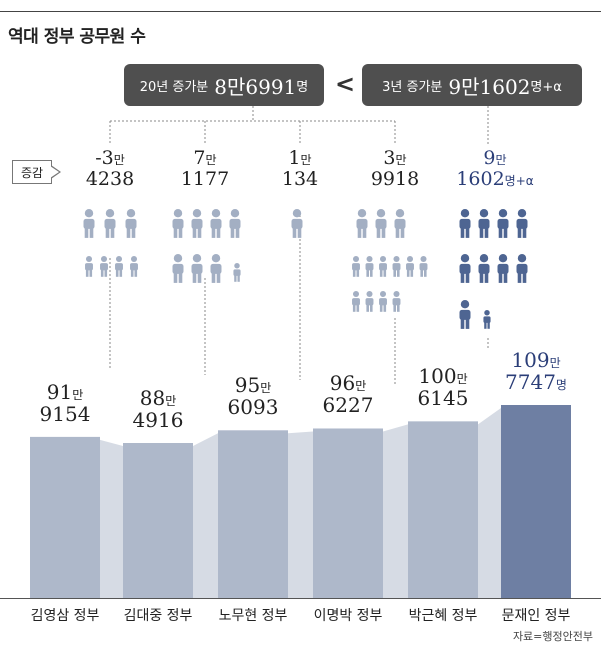 This screenshot has width=601, height=649. Describe the element at coordinates (348, 616) in the screenshot. I see `category-label: 이명박 정부` at that location.